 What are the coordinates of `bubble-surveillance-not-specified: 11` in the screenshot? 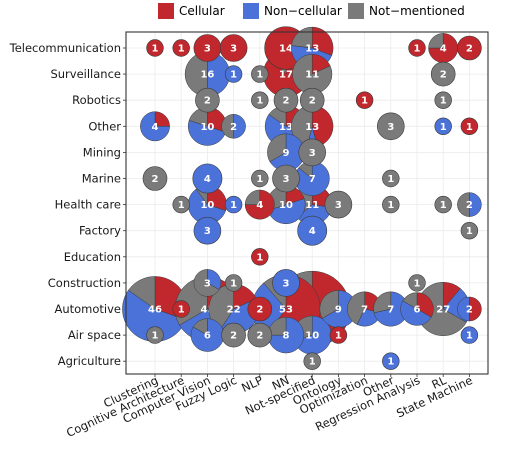 It's located at (312, 74).